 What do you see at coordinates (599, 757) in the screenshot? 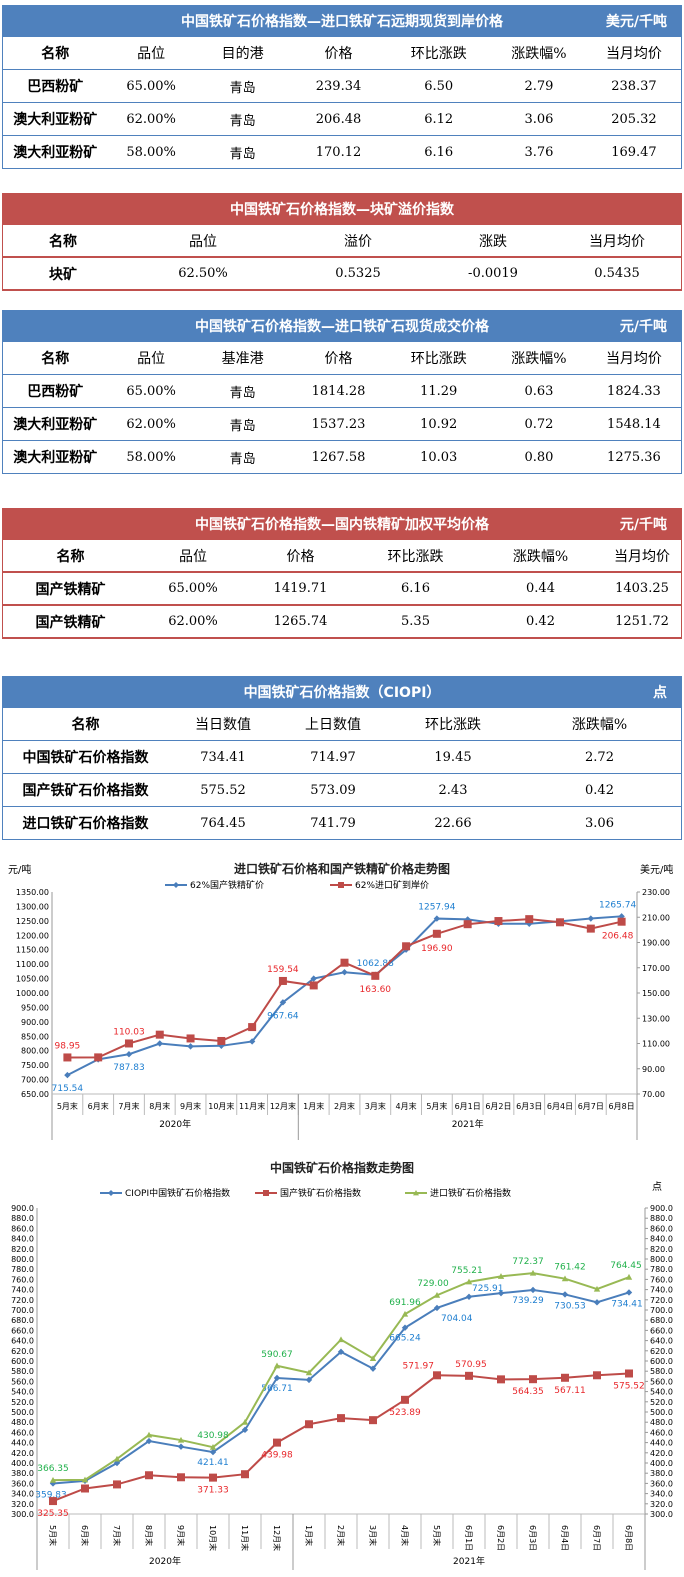
I see `table-cell: 2.72` at bounding box center [599, 757].